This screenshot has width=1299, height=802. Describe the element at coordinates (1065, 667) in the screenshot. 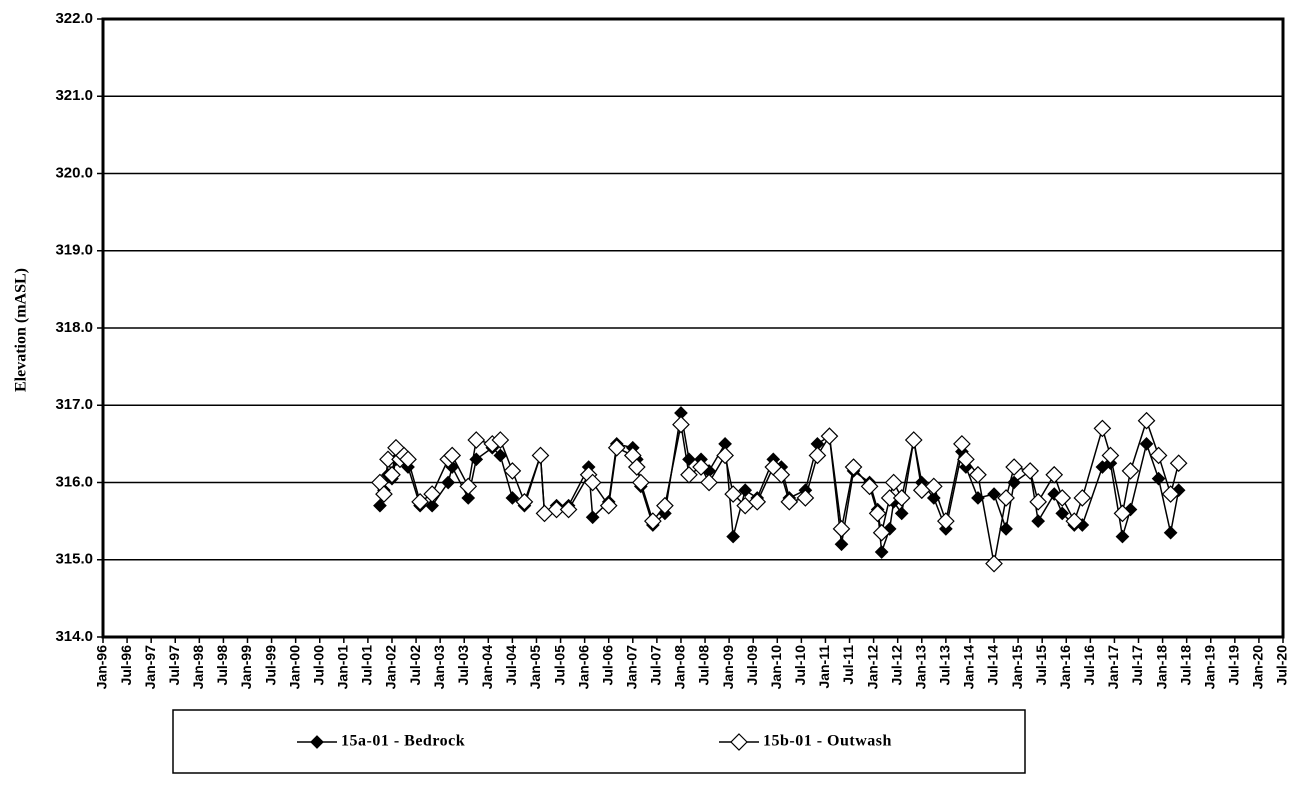

I see `x-tick-label: Jan-16` at that location.